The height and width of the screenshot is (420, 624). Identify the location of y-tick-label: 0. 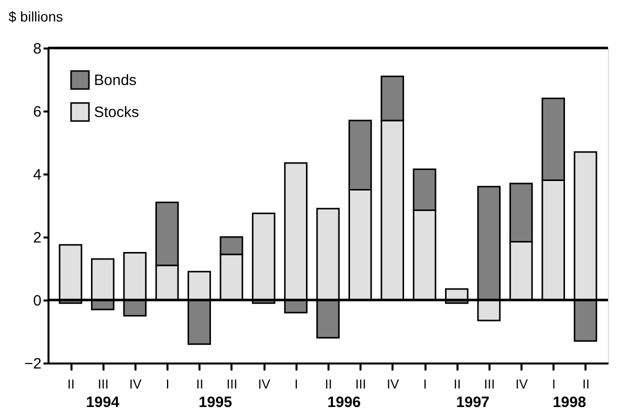
(37, 301).